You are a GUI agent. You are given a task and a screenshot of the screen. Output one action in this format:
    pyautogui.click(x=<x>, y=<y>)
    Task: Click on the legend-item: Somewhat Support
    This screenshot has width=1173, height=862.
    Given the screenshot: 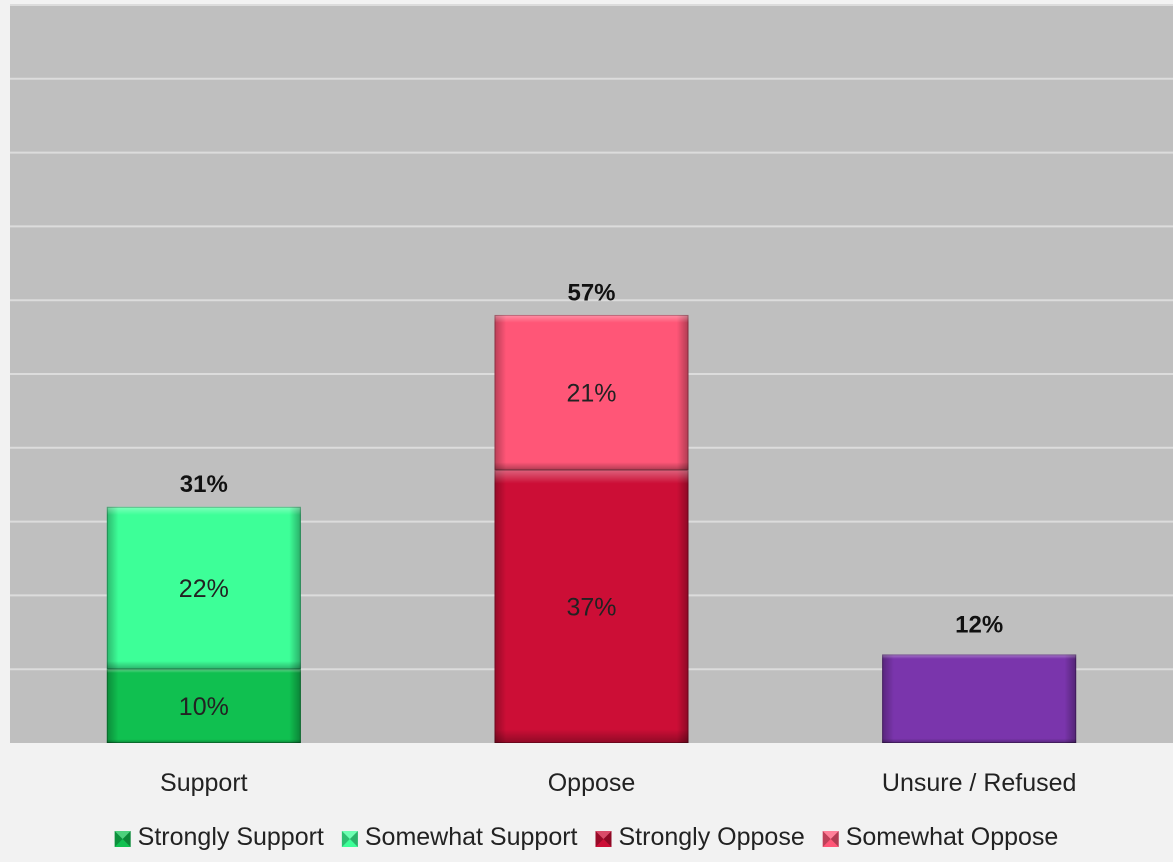 What is the action you would take?
    pyautogui.click(x=459, y=837)
    